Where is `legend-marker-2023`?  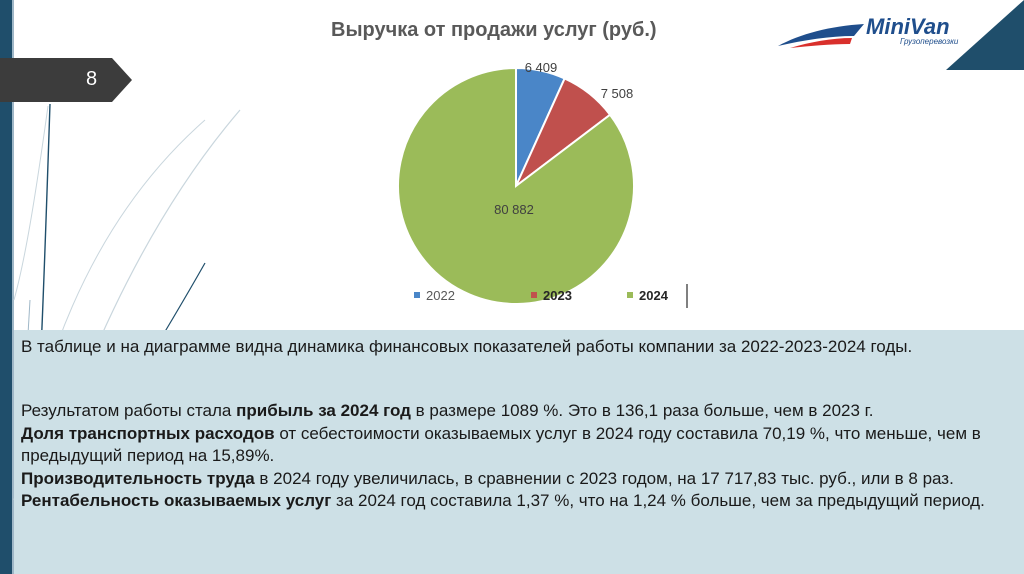 legend-marker-2023 is located at coordinates (534, 295).